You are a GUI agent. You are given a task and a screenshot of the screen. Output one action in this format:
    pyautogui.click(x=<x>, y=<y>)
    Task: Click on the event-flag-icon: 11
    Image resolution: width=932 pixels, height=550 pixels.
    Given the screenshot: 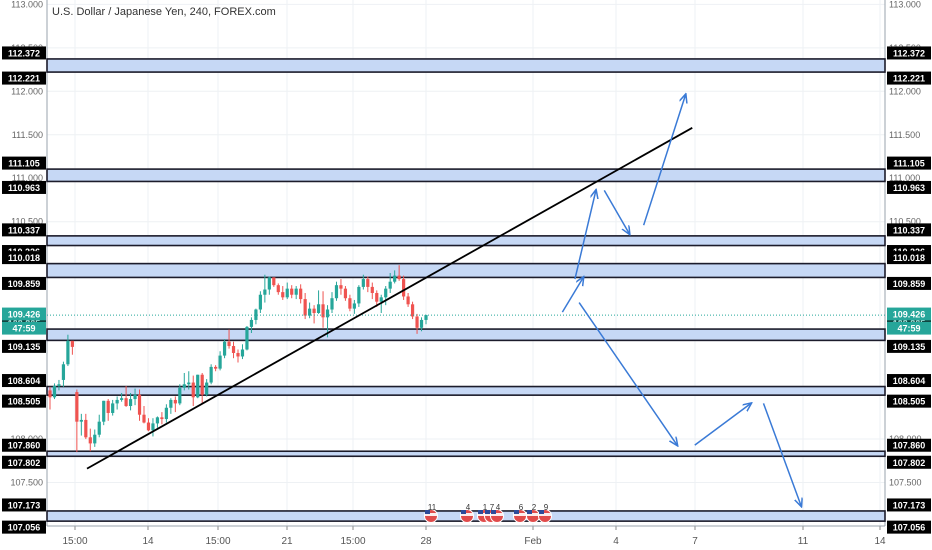 What is the action you would take?
    pyautogui.click(x=431, y=513)
    